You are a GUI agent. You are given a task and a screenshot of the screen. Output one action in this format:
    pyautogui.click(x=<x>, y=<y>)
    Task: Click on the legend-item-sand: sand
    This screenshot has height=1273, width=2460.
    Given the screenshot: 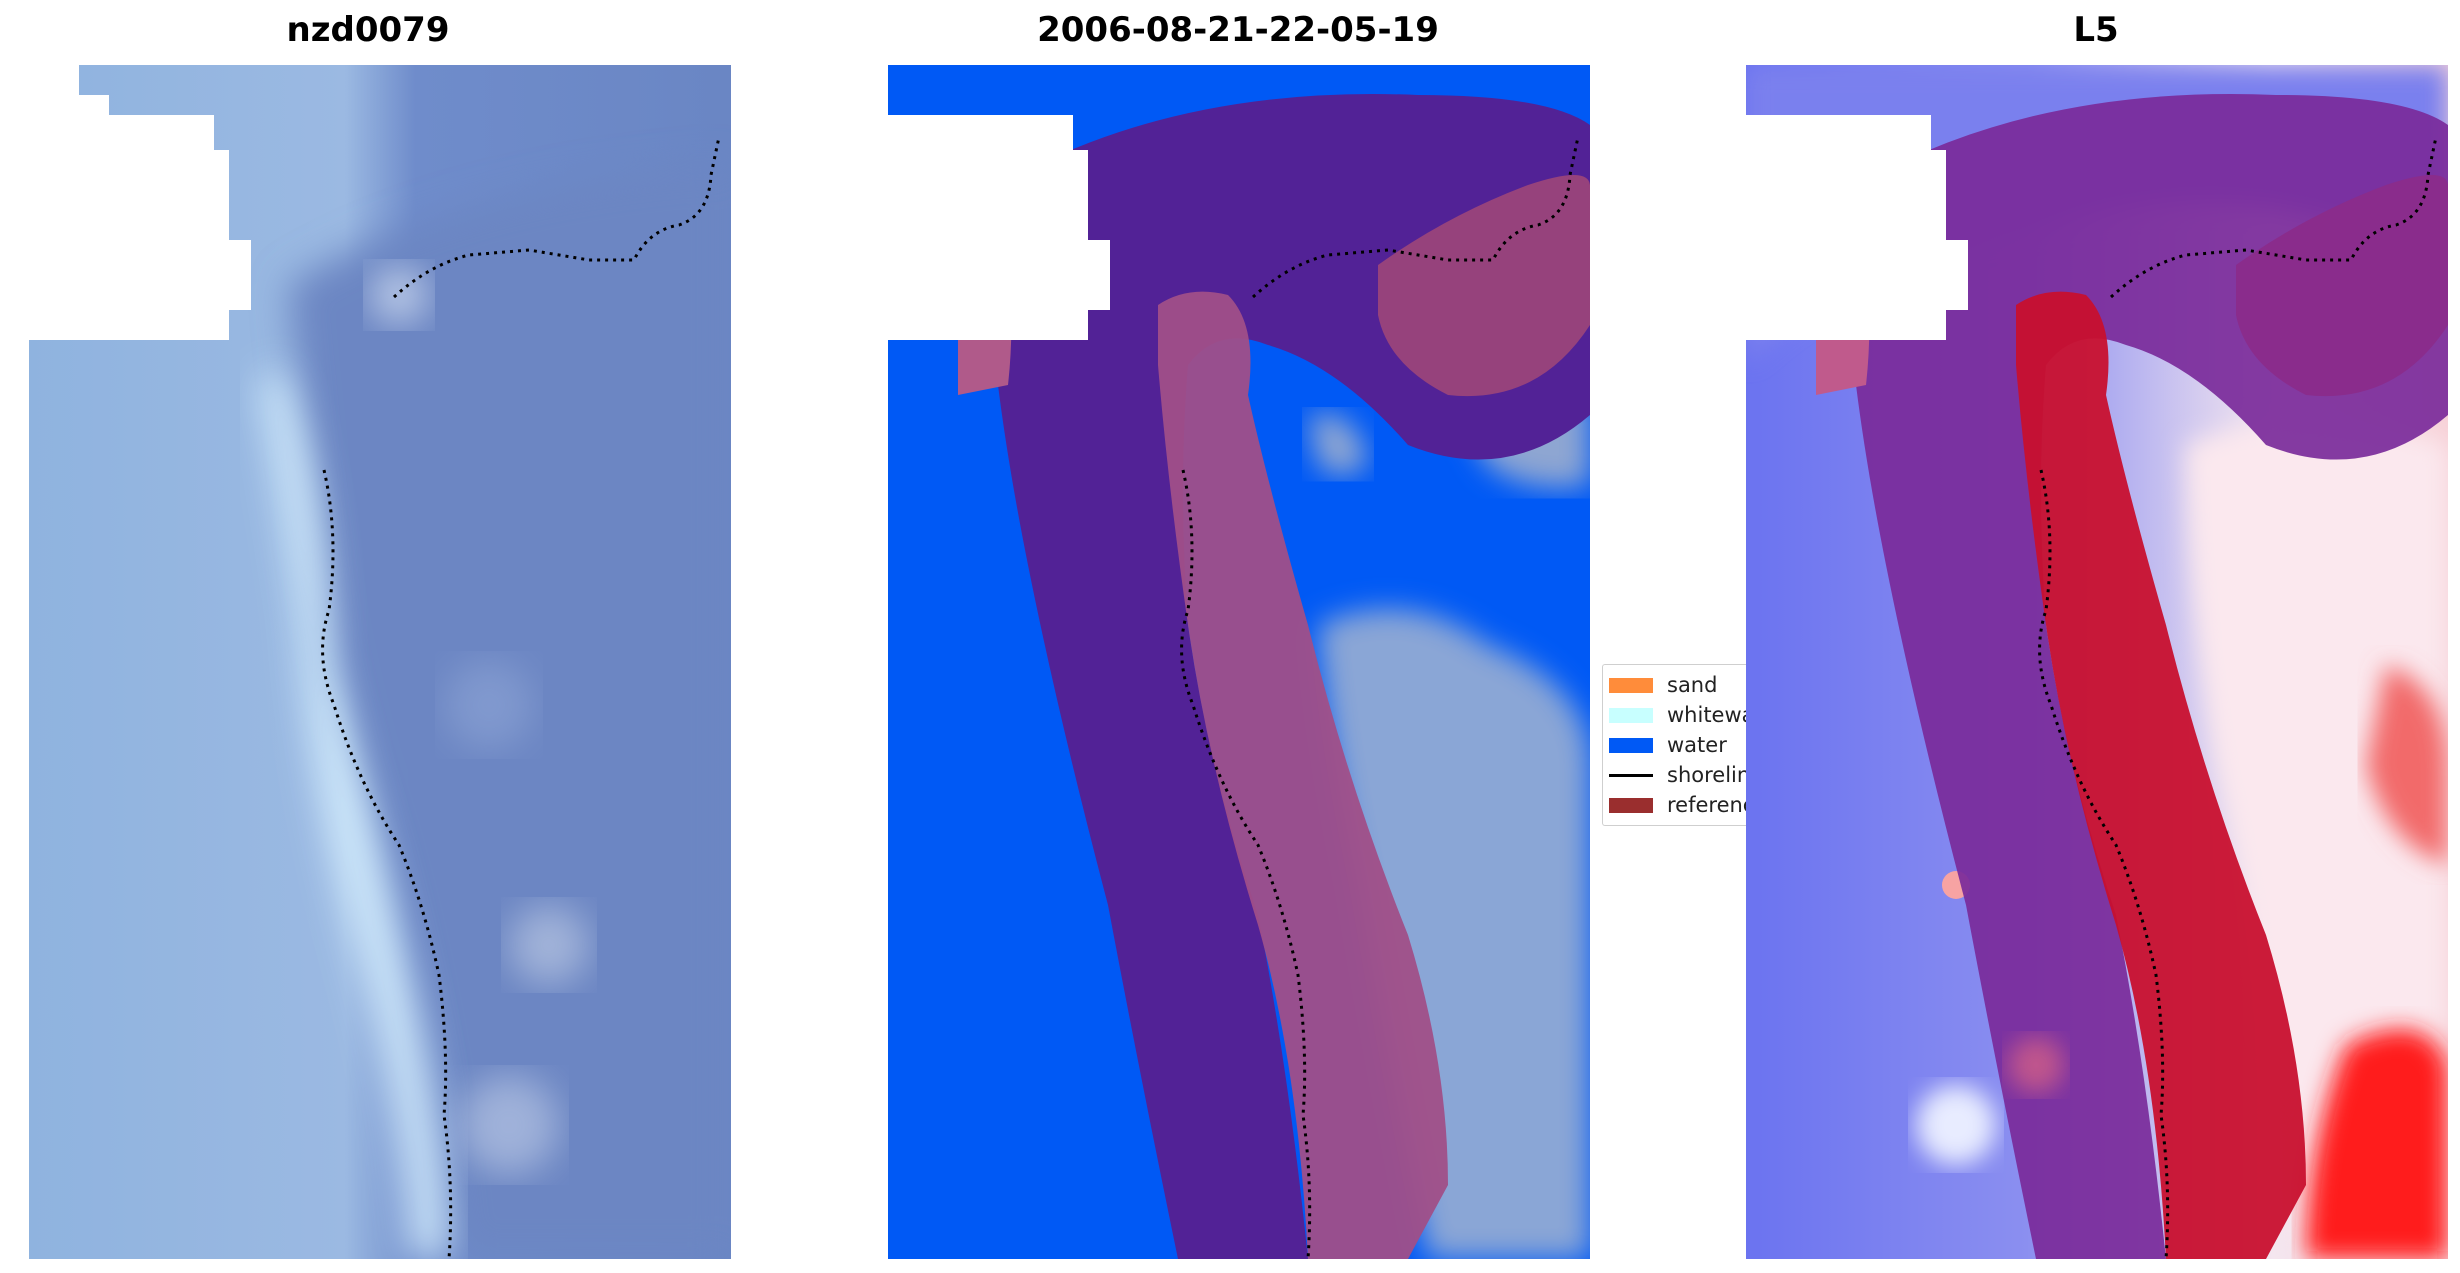 What is the action you would take?
    pyautogui.click(x=1676, y=684)
    